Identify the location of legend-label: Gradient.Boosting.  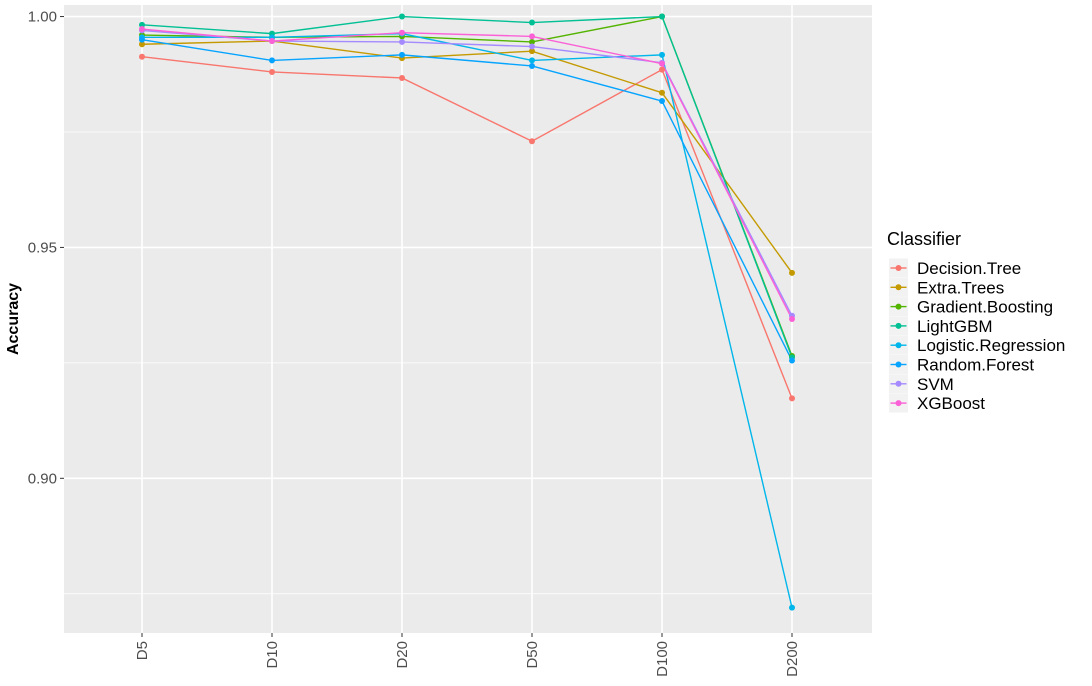
(985, 307).